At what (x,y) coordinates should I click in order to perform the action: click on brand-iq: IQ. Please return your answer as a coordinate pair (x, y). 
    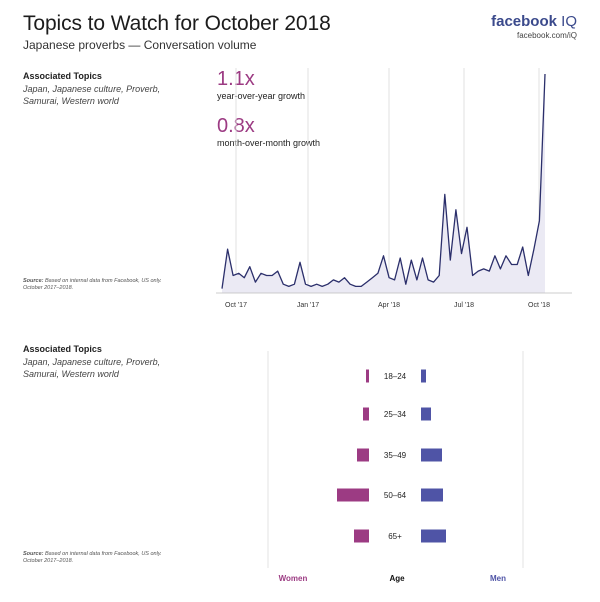
    Looking at the image, I should click on (569, 21).